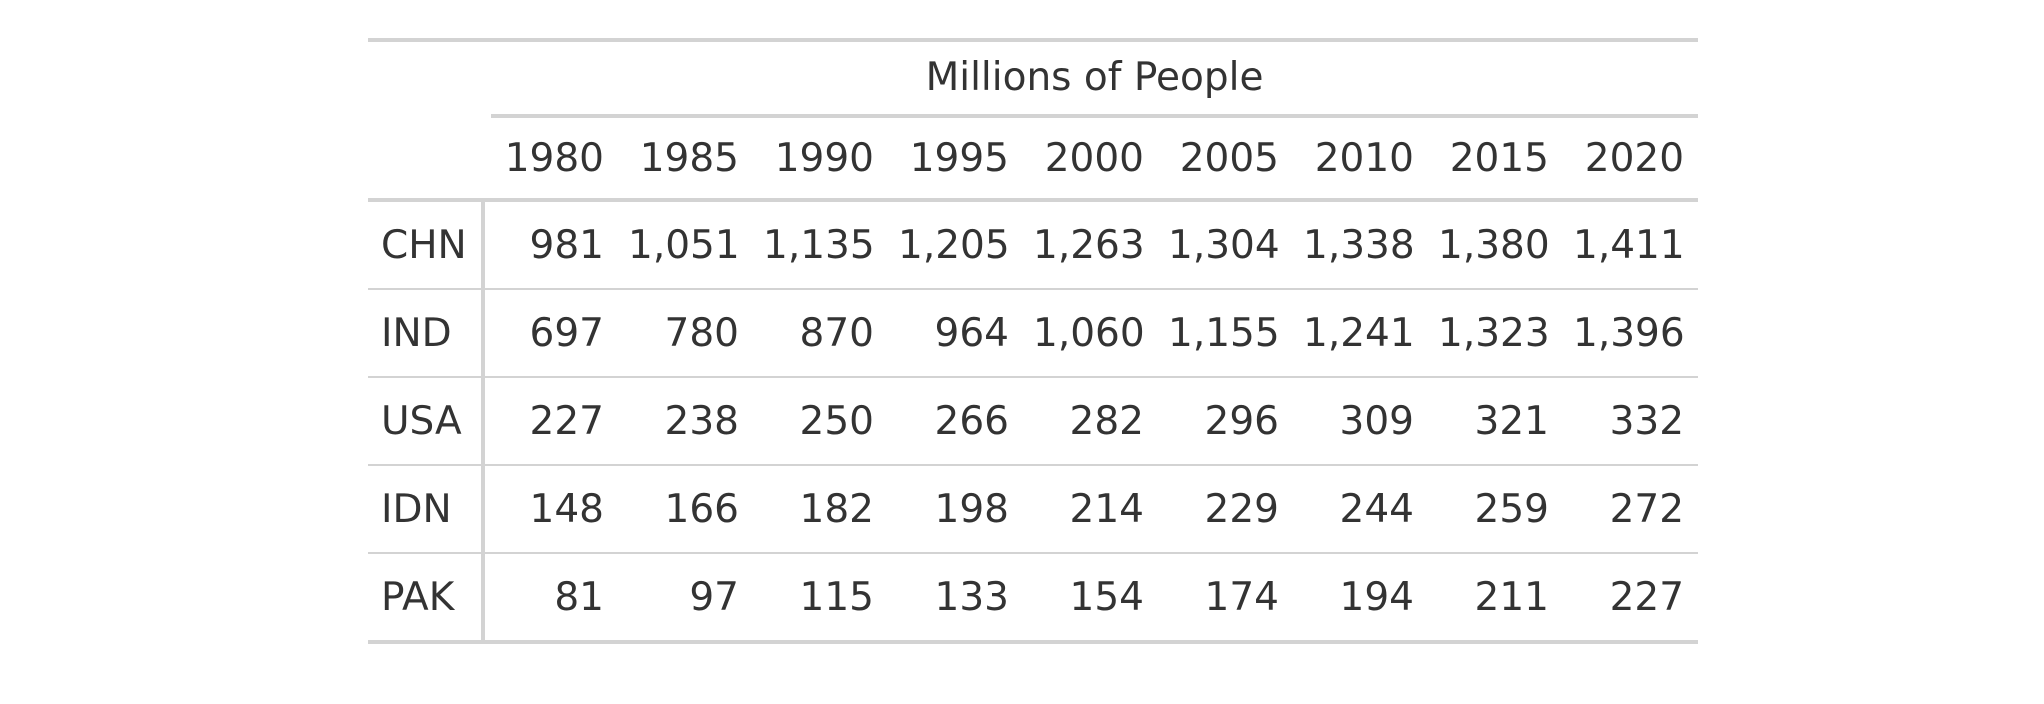  What do you see at coordinates (1225, 508) in the screenshot?
I see `table-cell: 229` at bounding box center [1225, 508].